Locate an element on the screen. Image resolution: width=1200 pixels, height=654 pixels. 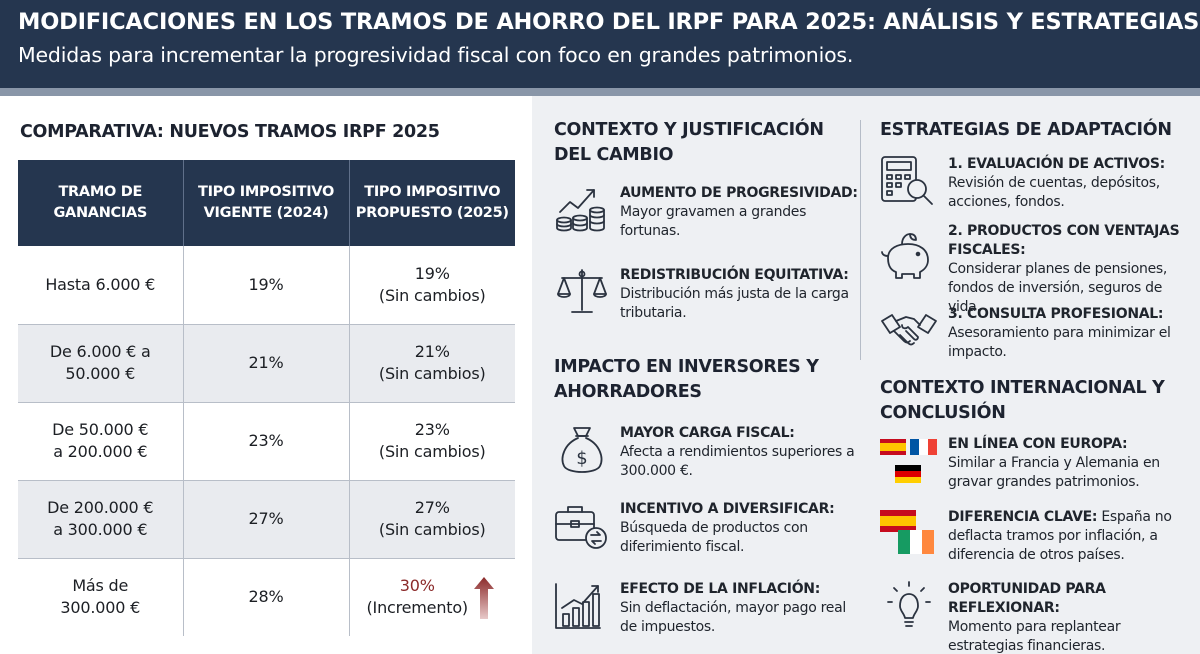
international-title: CONTEXTO INTERNACIONAL Y CONCLUSIÓN is located at coordinates (1022, 400).